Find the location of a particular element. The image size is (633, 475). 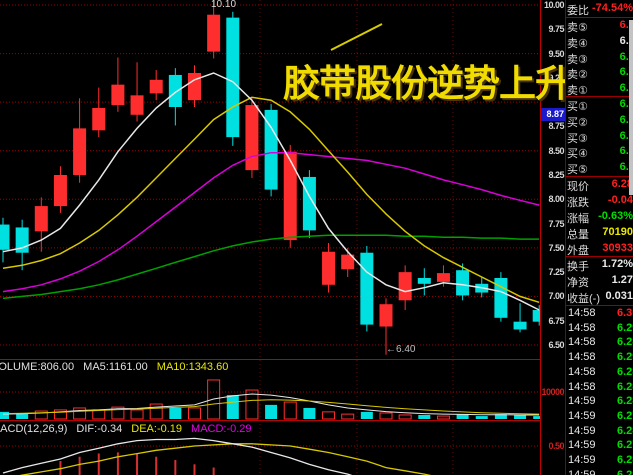

ma60-line is located at coordinates (271, 267).